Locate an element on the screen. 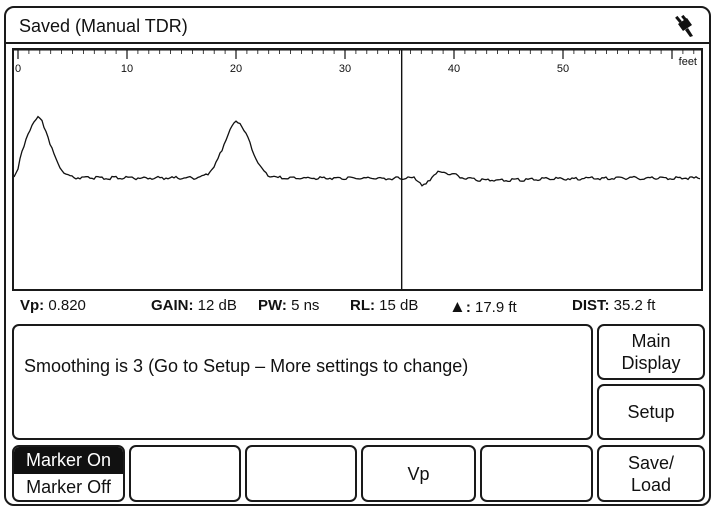 This screenshot has height=513, width=716. marker-on-option: Marker On is located at coordinates (68, 460).